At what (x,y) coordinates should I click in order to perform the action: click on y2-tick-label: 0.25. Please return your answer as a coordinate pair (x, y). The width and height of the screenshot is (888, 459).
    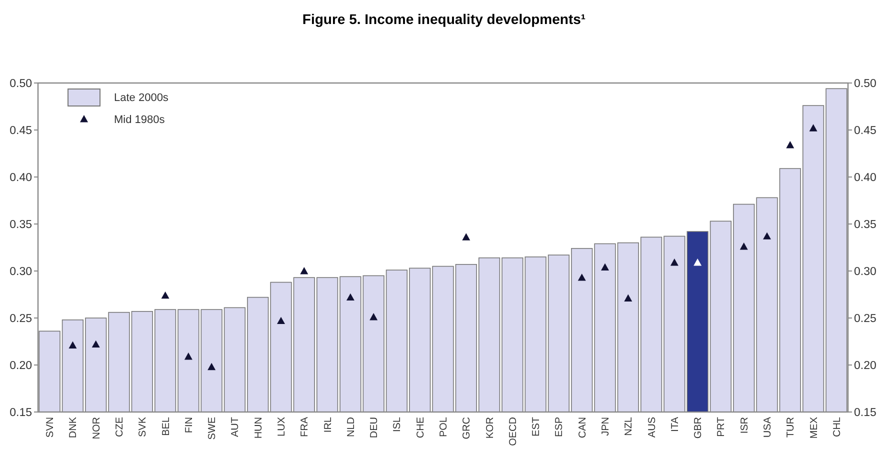
    Looking at the image, I should click on (865, 319).